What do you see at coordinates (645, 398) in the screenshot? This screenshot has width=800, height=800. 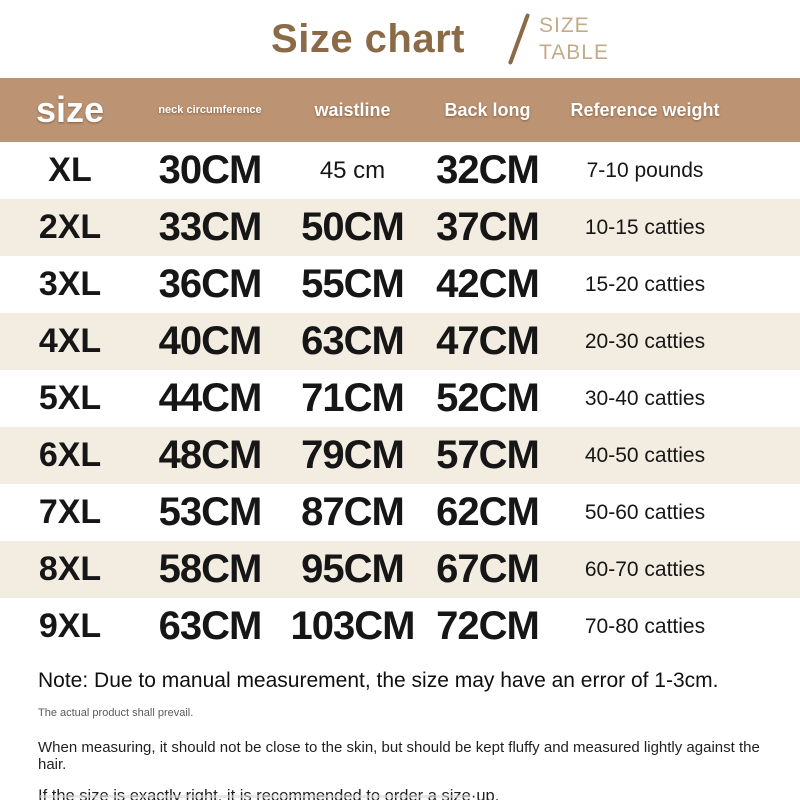 I see `cell-reference-weight: 30-40 catties` at bounding box center [645, 398].